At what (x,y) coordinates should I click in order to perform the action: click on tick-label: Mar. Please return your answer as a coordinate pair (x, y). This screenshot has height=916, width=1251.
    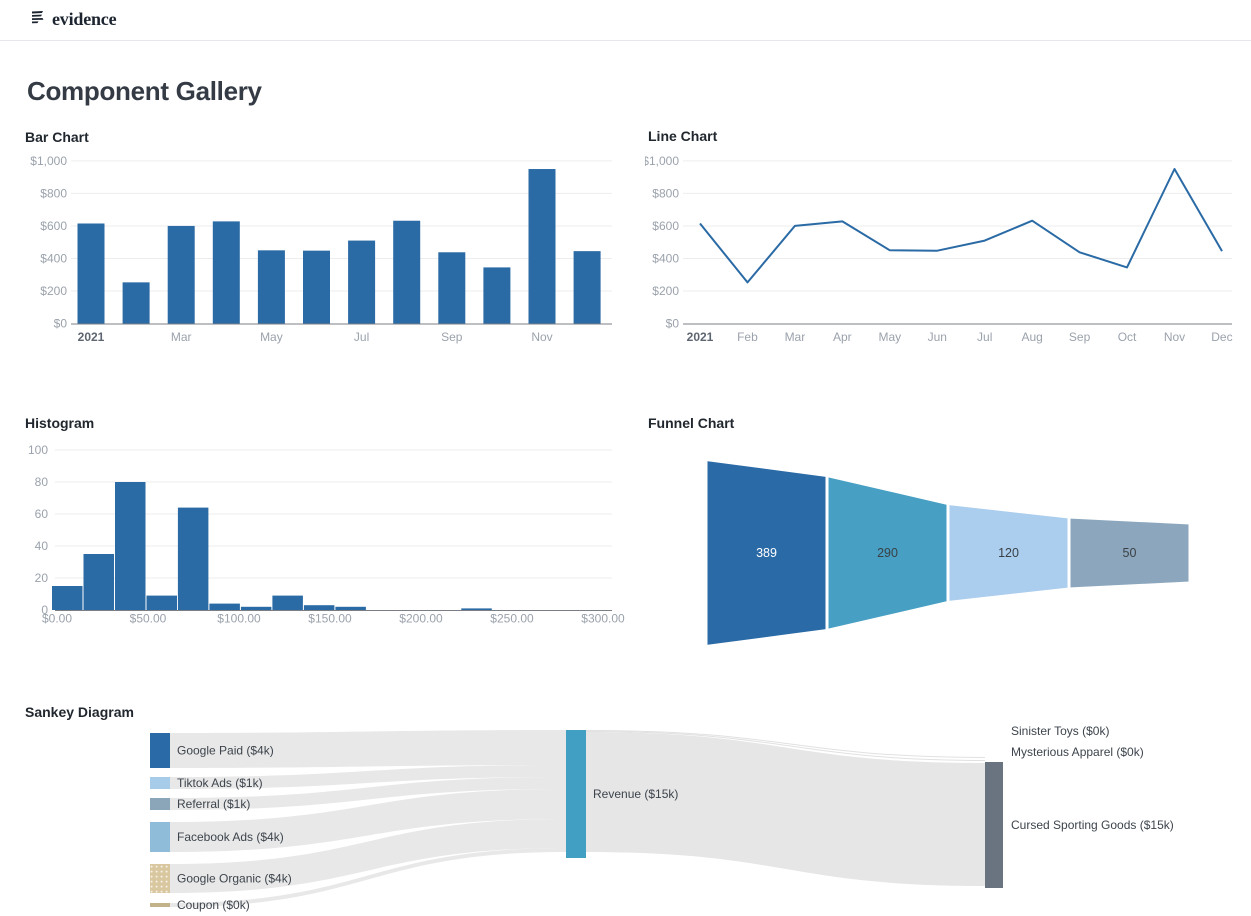
    Looking at the image, I should click on (181, 337).